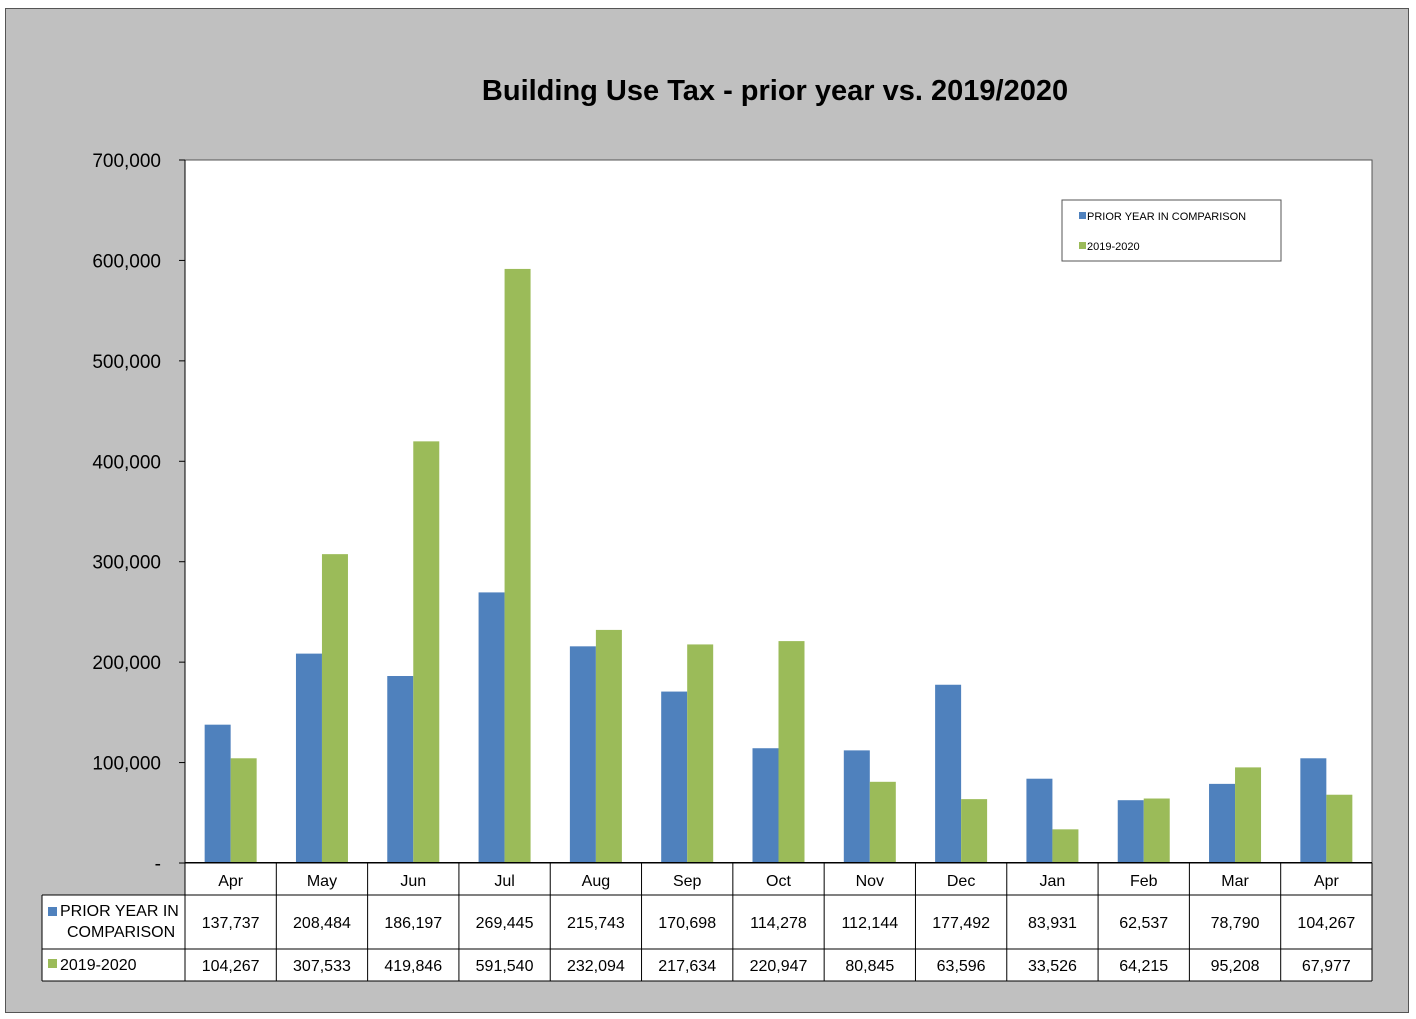 The height and width of the screenshot is (1019, 1416). Describe the element at coordinates (126, 261) in the screenshot. I see `y-tick-label: 600,000` at that location.